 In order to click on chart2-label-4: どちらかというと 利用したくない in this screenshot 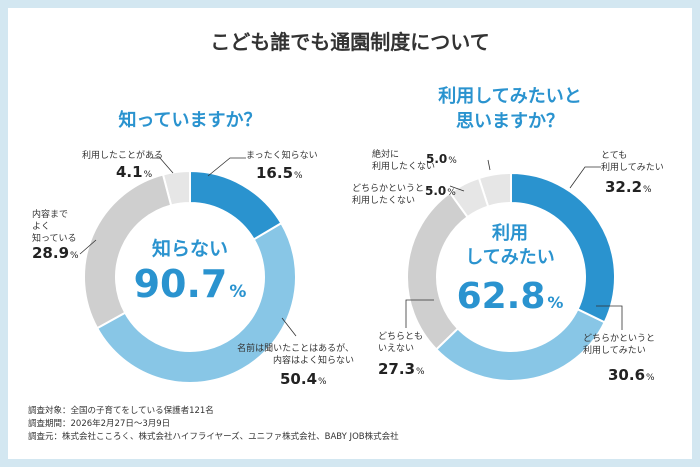, I will do `click(388, 195)`.